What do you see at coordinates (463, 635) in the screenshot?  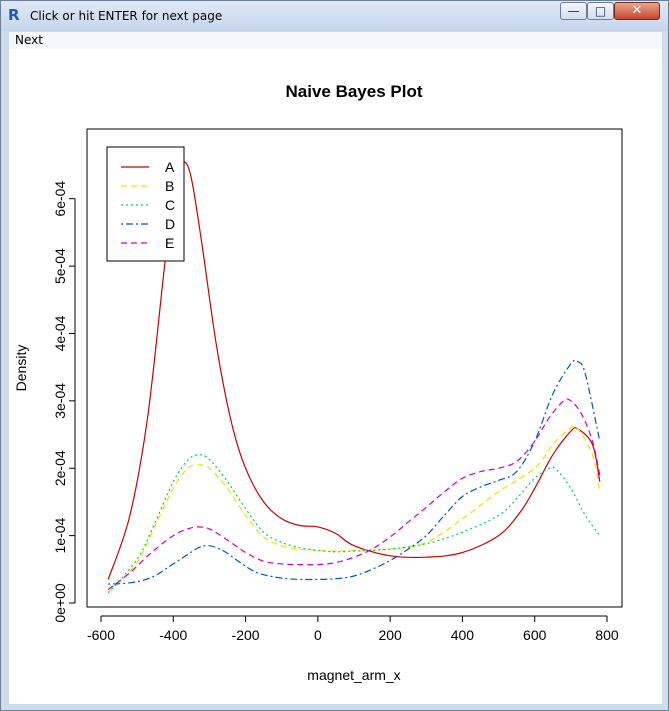 I see `x-tick-label: 400` at bounding box center [463, 635].